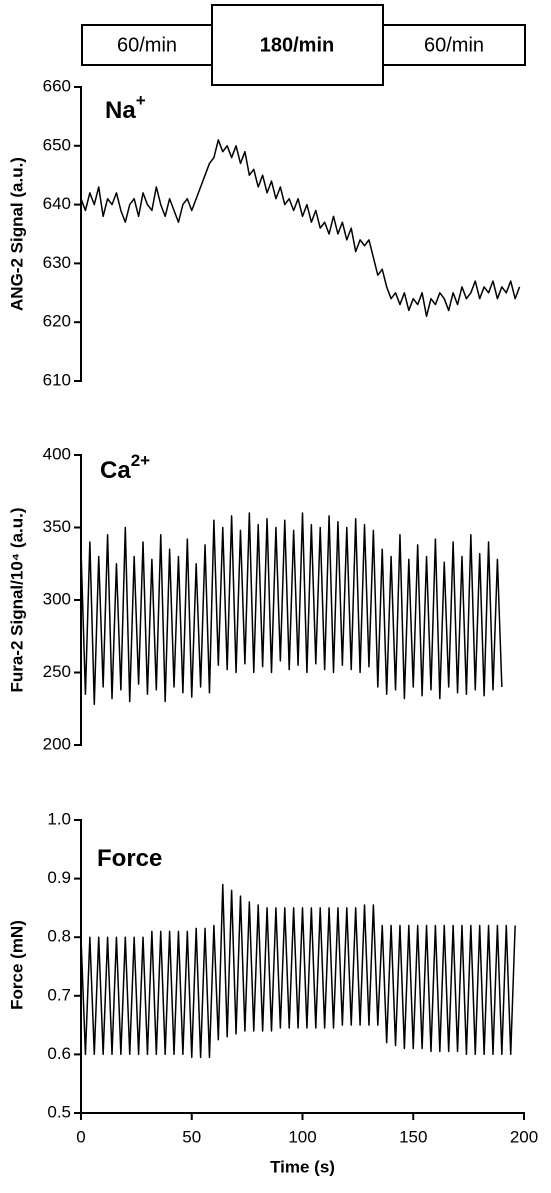 The image size is (551, 1193). Describe the element at coordinates (413, 1136) in the screenshot. I see `x-tick-label: 150` at that location.